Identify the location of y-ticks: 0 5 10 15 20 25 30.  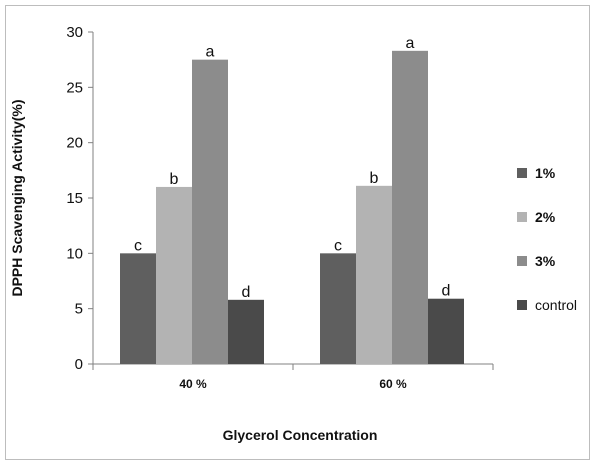
(79, 198).